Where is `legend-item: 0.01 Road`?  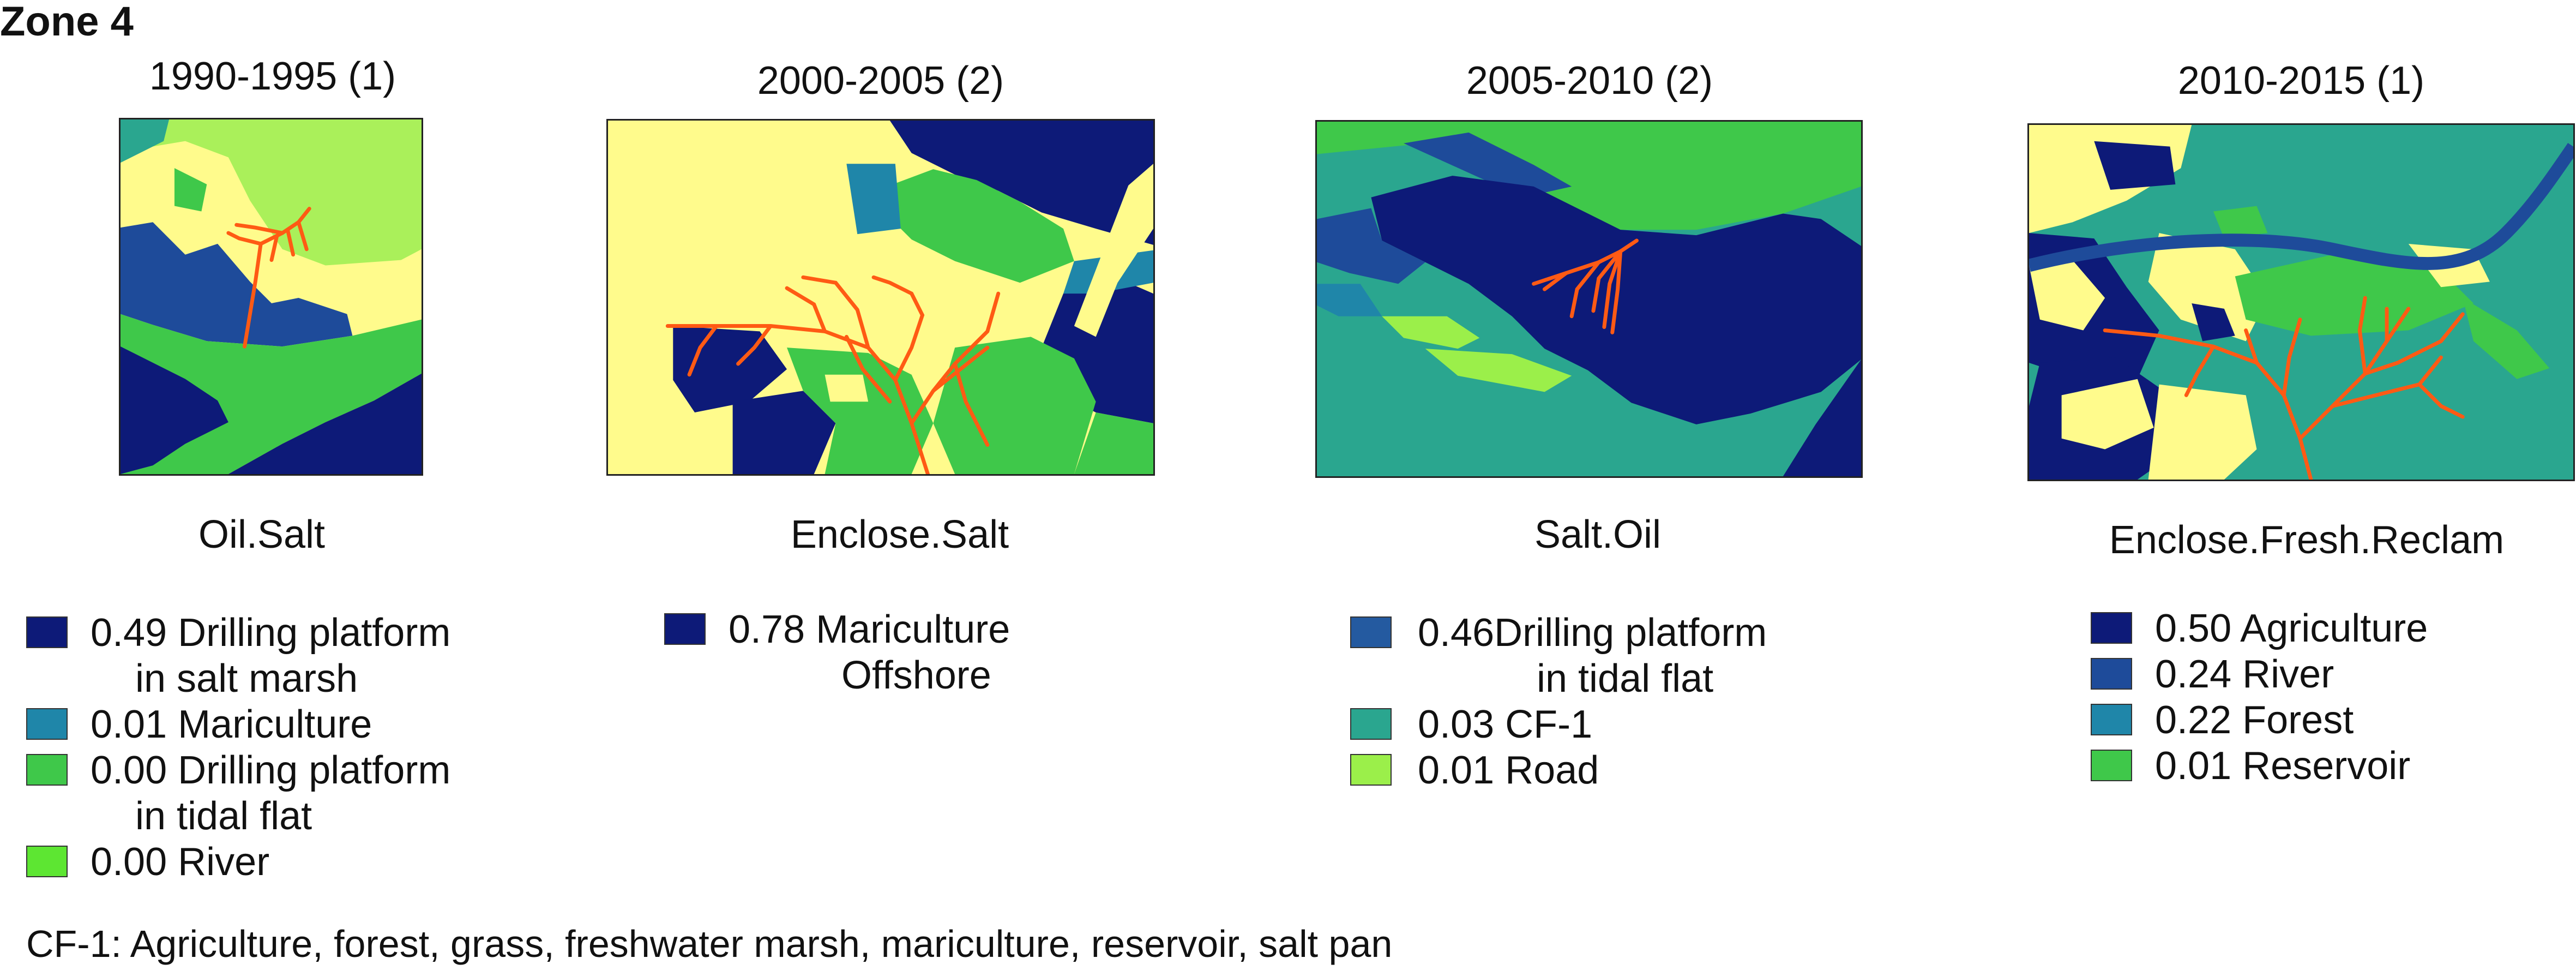 legend-item: 0.01 Road is located at coordinates (1558, 770).